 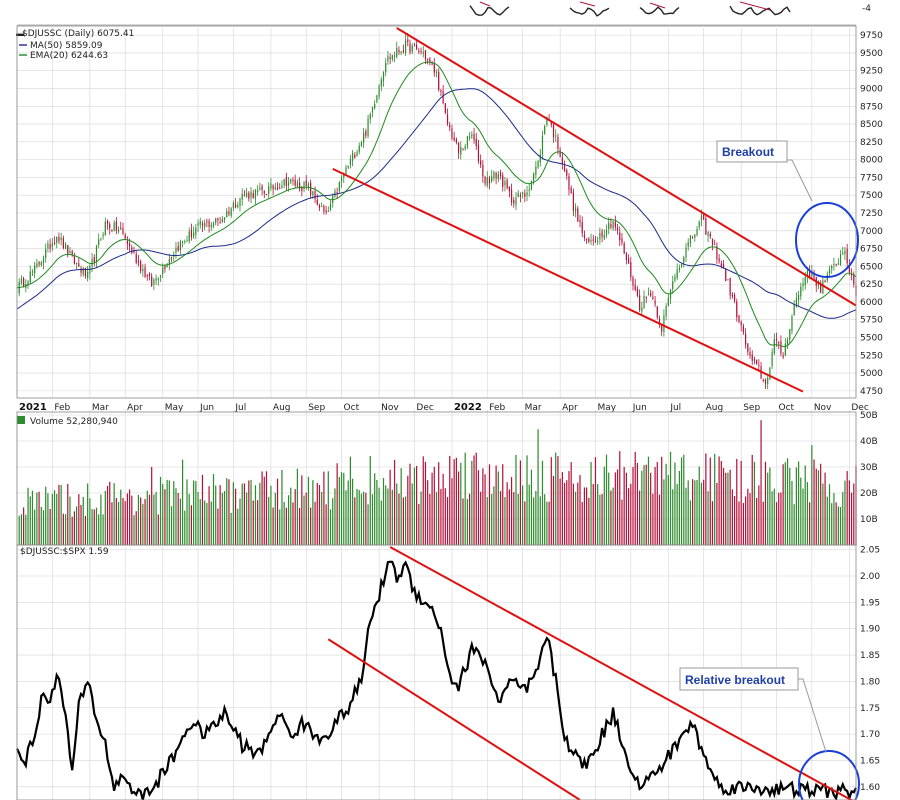 What do you see at coordinates (390, 408) in the screenshot?
I see `date-axis-label: Nov` at bounding box center [390, 408].